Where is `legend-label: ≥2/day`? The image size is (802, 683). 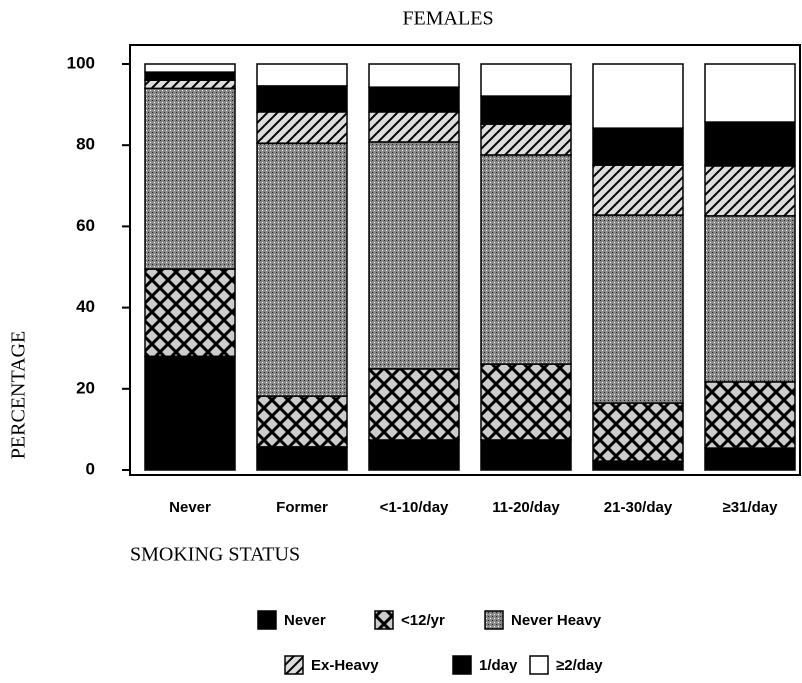 legend-label: ≥2/day is located at coordinates (579, 665).